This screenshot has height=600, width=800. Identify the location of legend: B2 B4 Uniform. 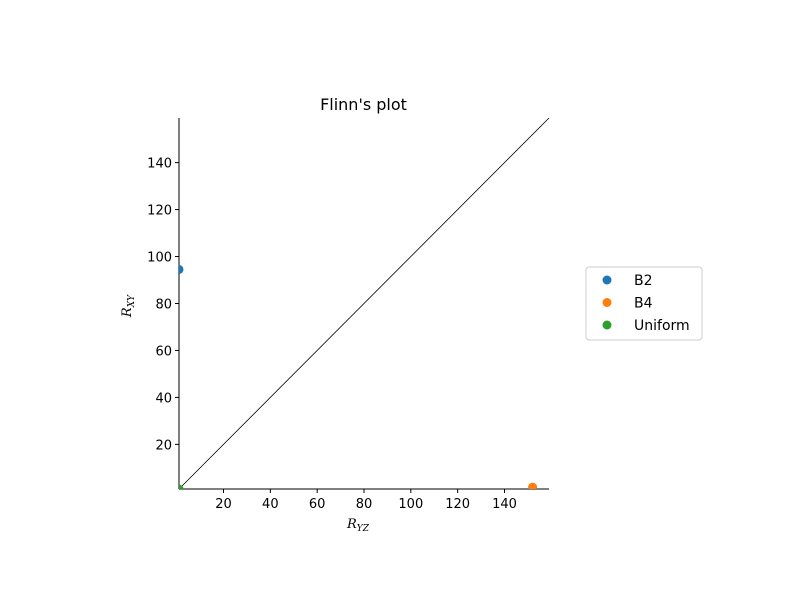
(644, 303).